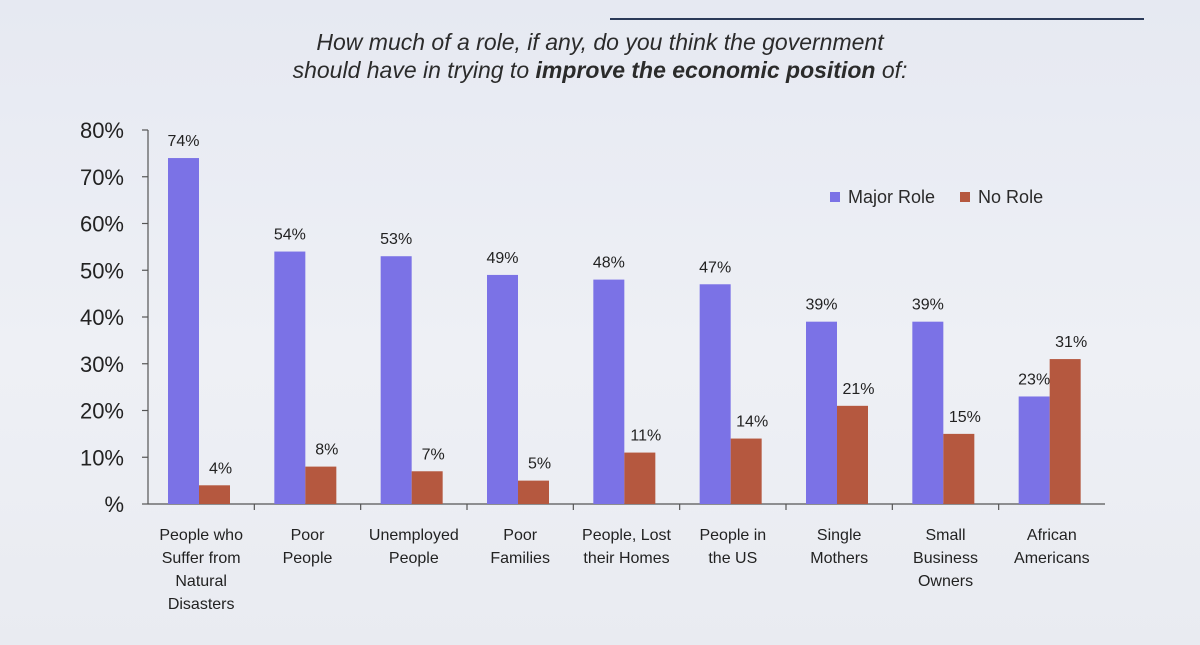 The width and height of the screenshot is (1200, 645). Describe the element at coordinates (414, 535) in the screenshot. I see `category-label: Unemployed` at that location.